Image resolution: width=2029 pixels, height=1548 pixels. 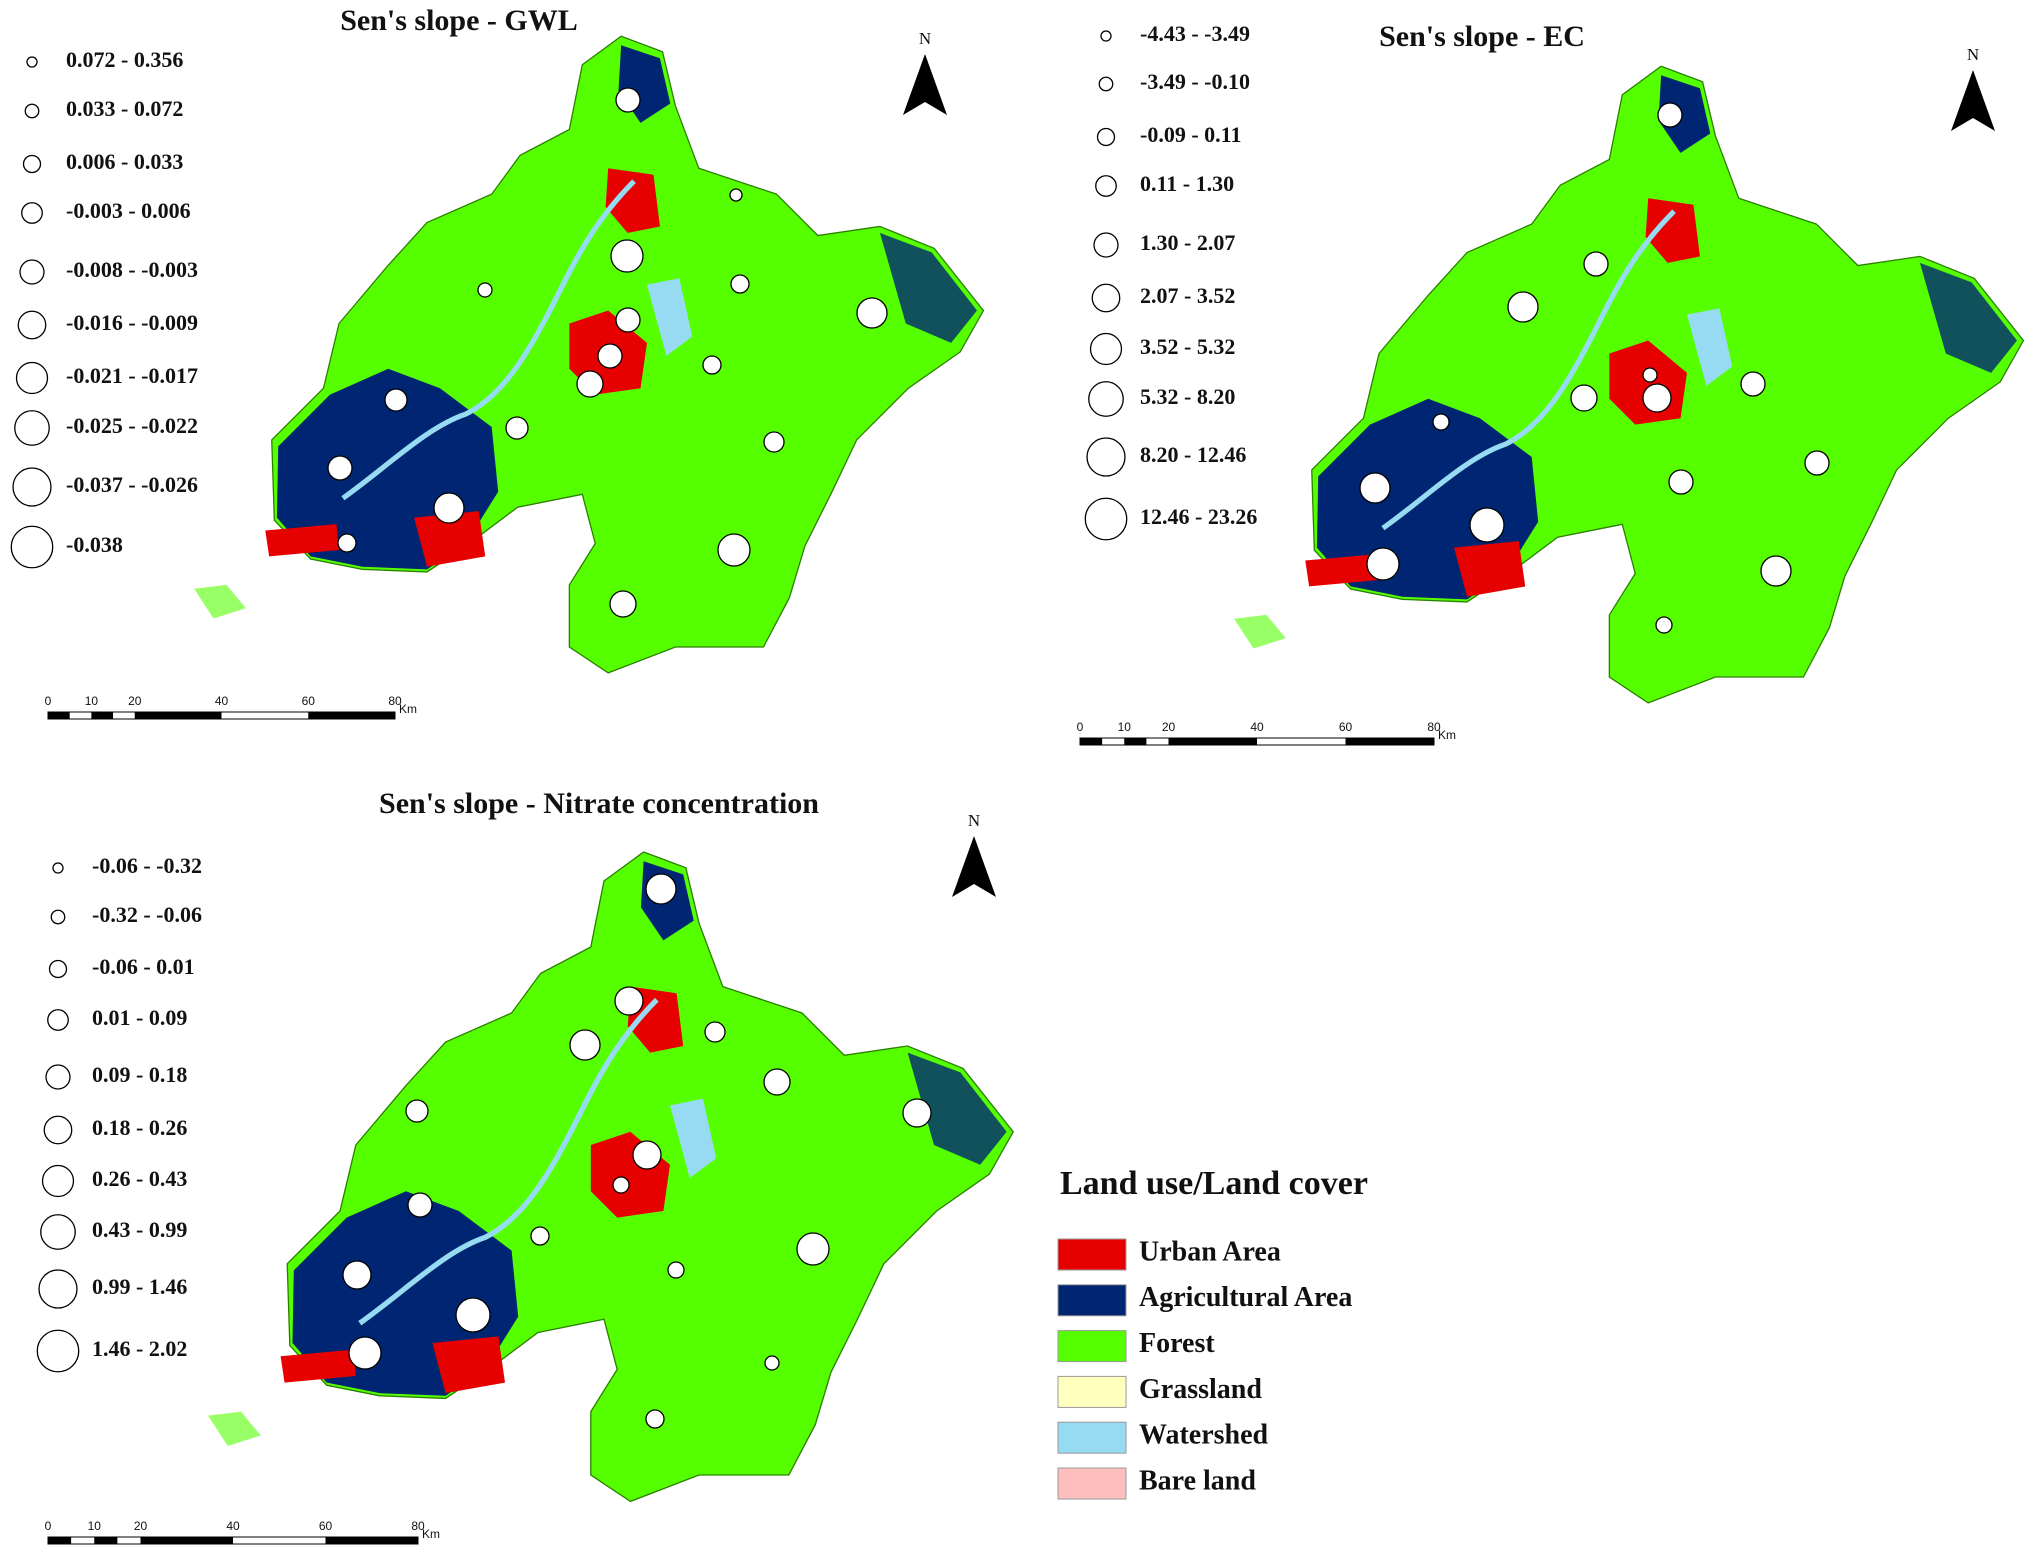 What do you see at coordinates (139, 1286) in the screenshot?
I see `legend-label: 0.99 - 1.46` at bounding box center [139, 1286].